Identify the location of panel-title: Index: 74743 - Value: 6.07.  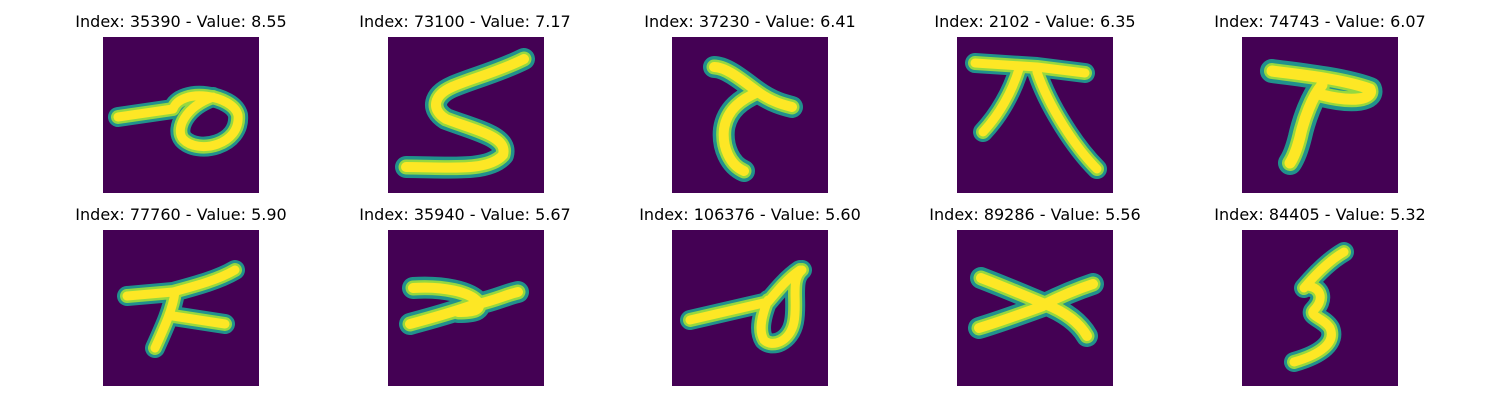
(1320, 21).